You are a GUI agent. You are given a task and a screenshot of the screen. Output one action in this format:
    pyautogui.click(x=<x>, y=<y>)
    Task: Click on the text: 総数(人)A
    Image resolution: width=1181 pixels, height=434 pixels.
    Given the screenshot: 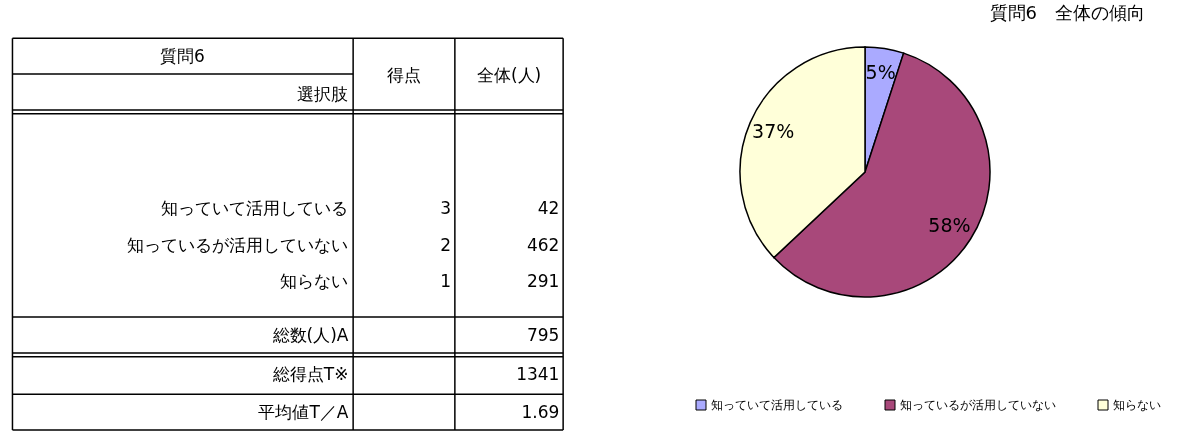 What is the action you would take?
    pyautogui.click(x=310, y=334)
    